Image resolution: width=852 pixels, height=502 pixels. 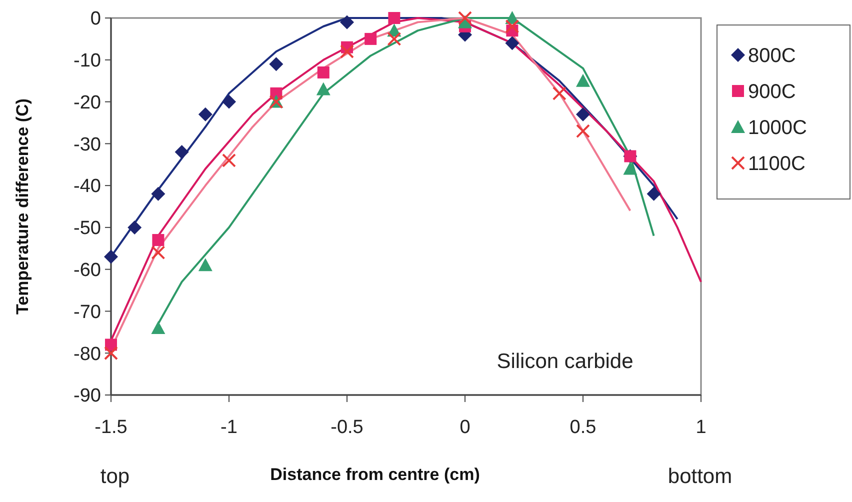 I want to click on x-tick-label: 0, so click(x=465, y=427).